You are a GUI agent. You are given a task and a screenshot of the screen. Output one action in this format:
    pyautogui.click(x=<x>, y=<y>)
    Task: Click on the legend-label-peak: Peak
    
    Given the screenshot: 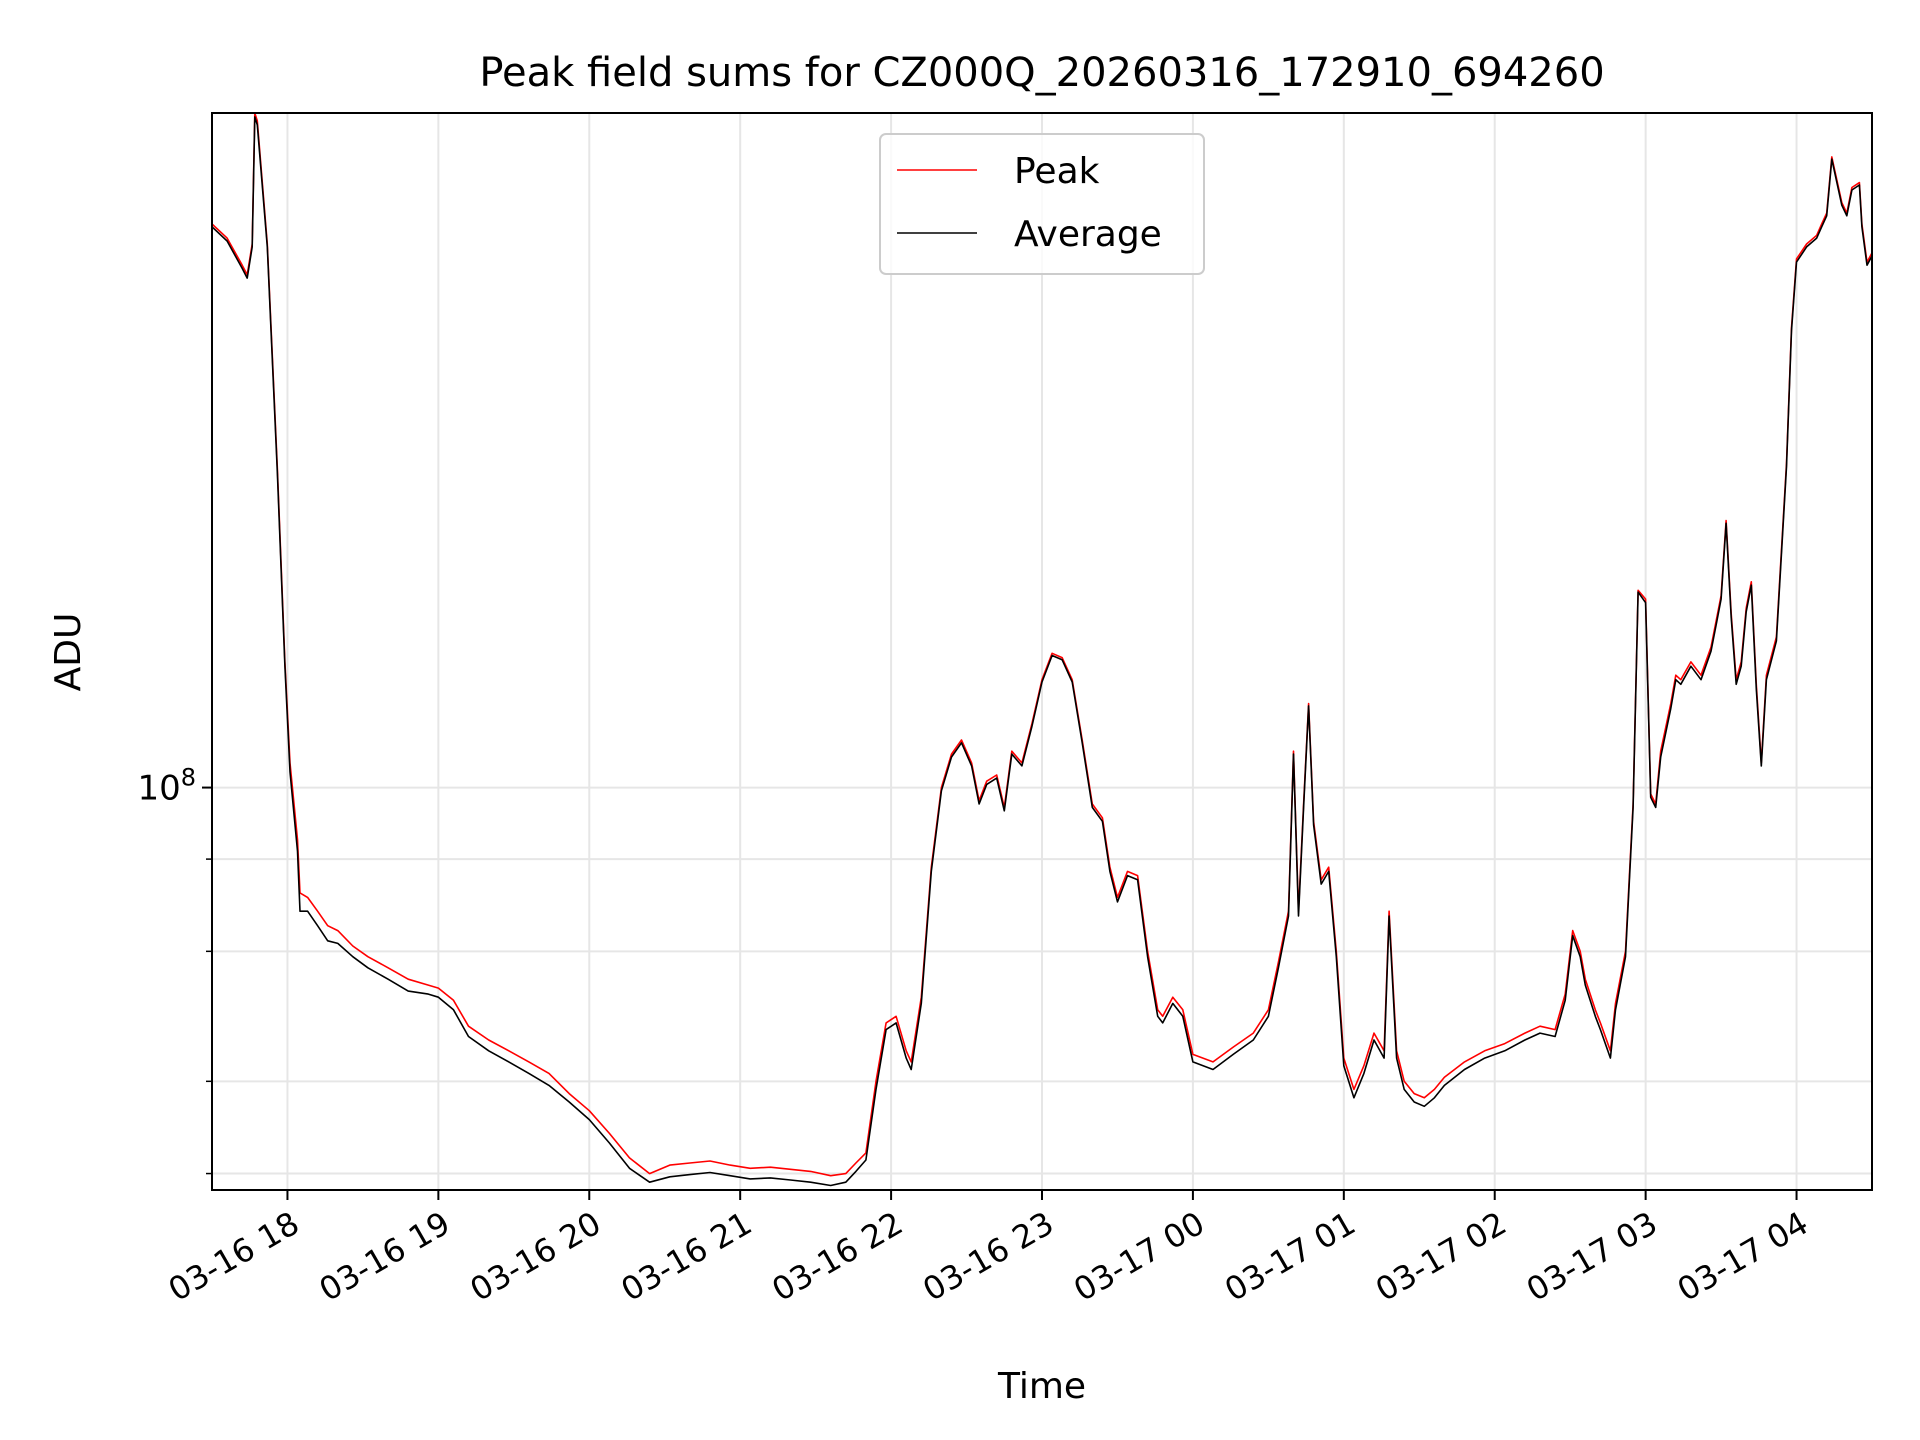 What is the action you would take?
    pyautogui.click(x=1057, y=171)
    